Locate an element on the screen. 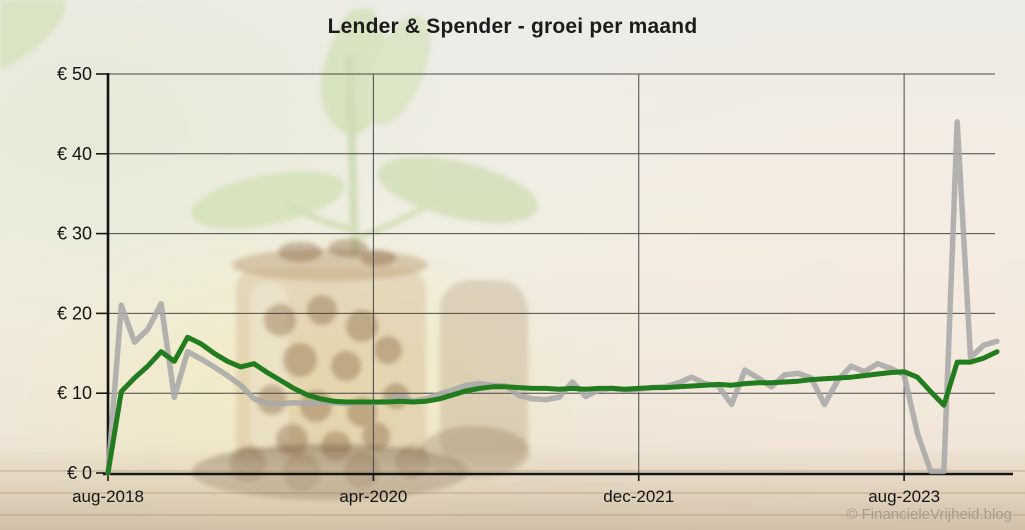  wood-table is located at coordinates (512, 491).